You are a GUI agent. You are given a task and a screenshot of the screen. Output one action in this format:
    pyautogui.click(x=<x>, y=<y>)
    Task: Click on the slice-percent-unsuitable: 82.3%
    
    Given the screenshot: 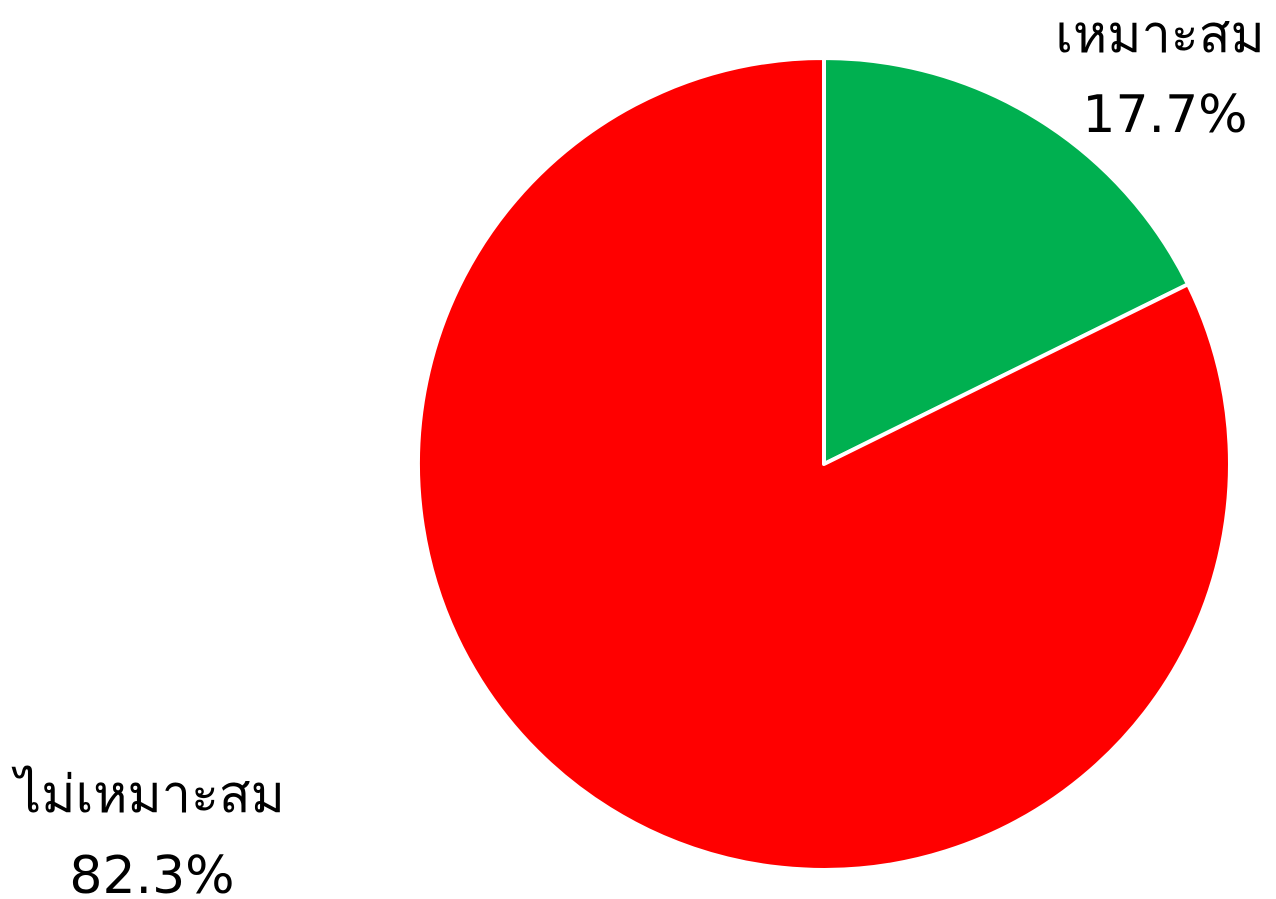 What is the action you would take?
    pyautogui.click(x=151, y=872)
    